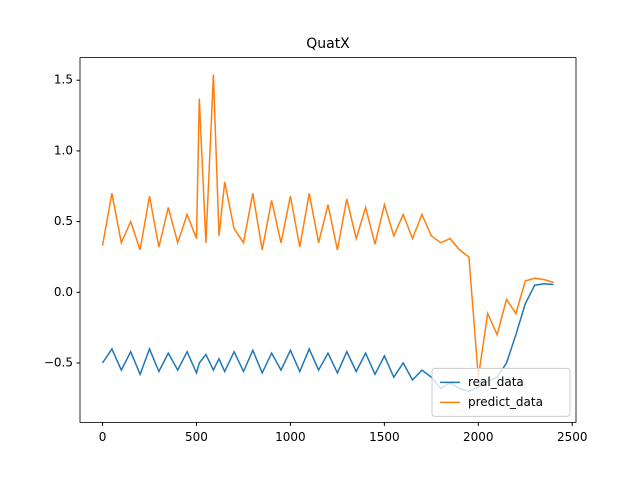 The height and width of the screenshot is (484, 640). I want to click on x-tick-label: 0, so click(103, 437).